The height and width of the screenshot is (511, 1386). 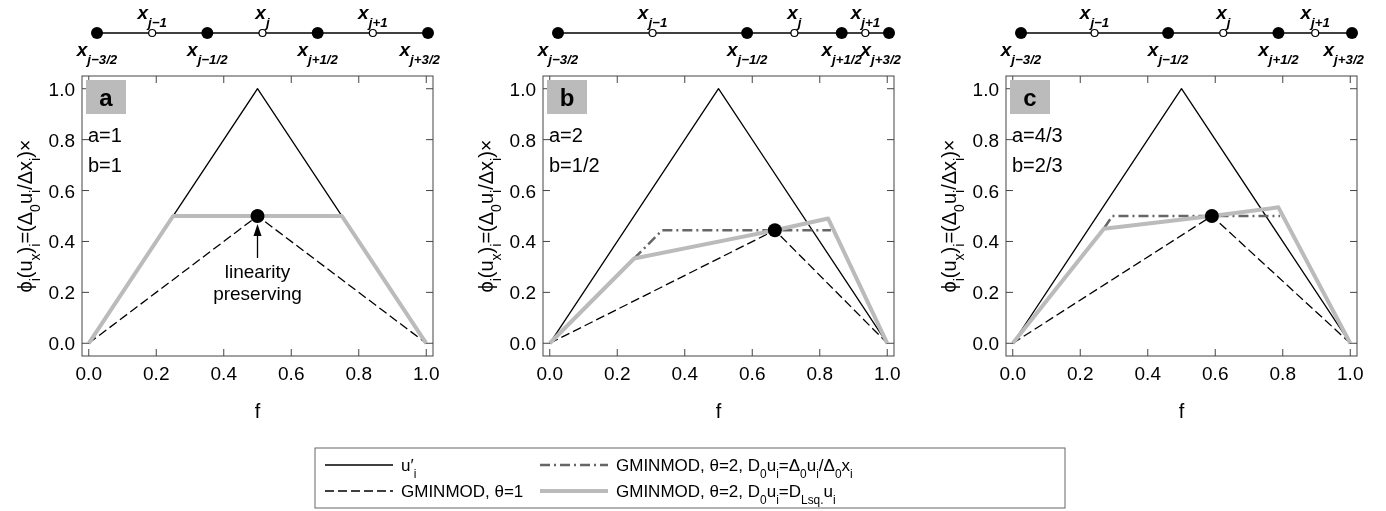 I want to click on chart-title: c, so click(x=1030, y=97).